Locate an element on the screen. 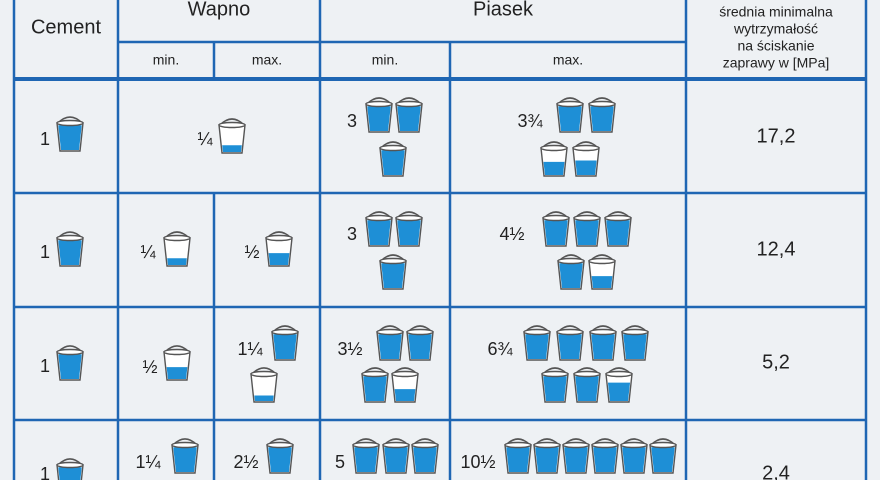 The width and height of the screenshot is (880, 480). cell-text: 2,4 is located at coordinates (776, 471).